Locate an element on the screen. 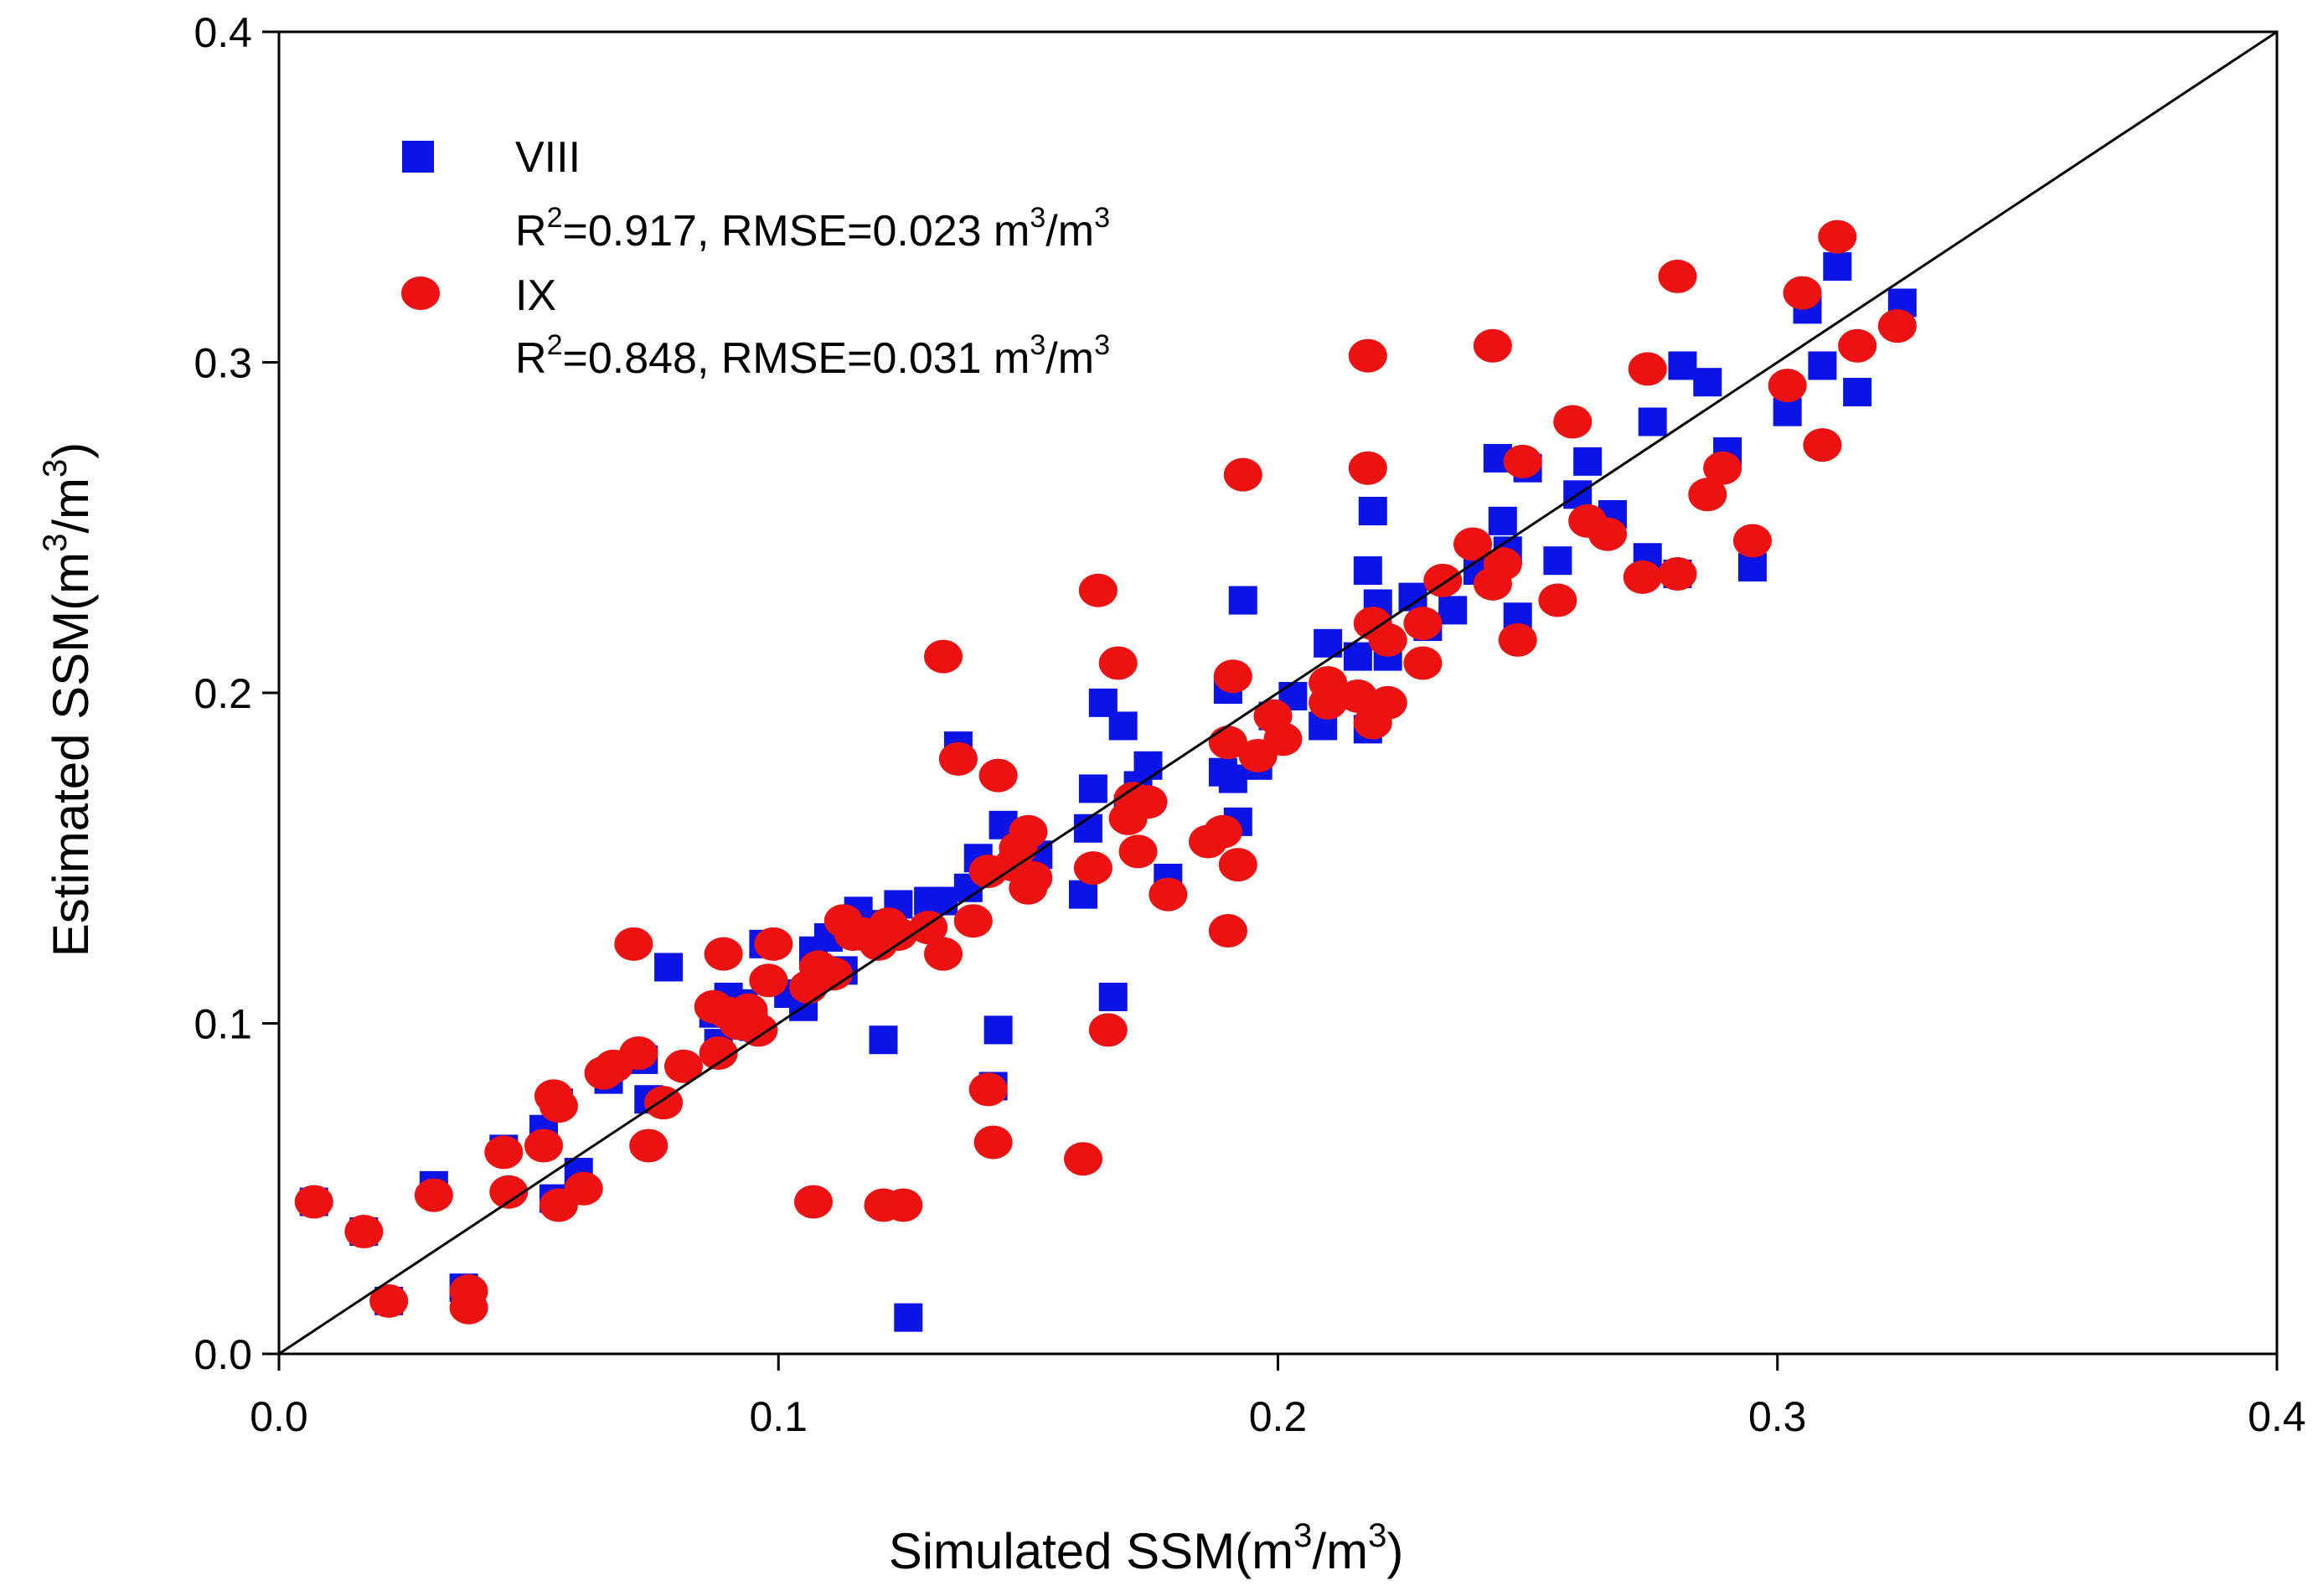  legend-label-viii: VIII is located at coordinates (548, 157).